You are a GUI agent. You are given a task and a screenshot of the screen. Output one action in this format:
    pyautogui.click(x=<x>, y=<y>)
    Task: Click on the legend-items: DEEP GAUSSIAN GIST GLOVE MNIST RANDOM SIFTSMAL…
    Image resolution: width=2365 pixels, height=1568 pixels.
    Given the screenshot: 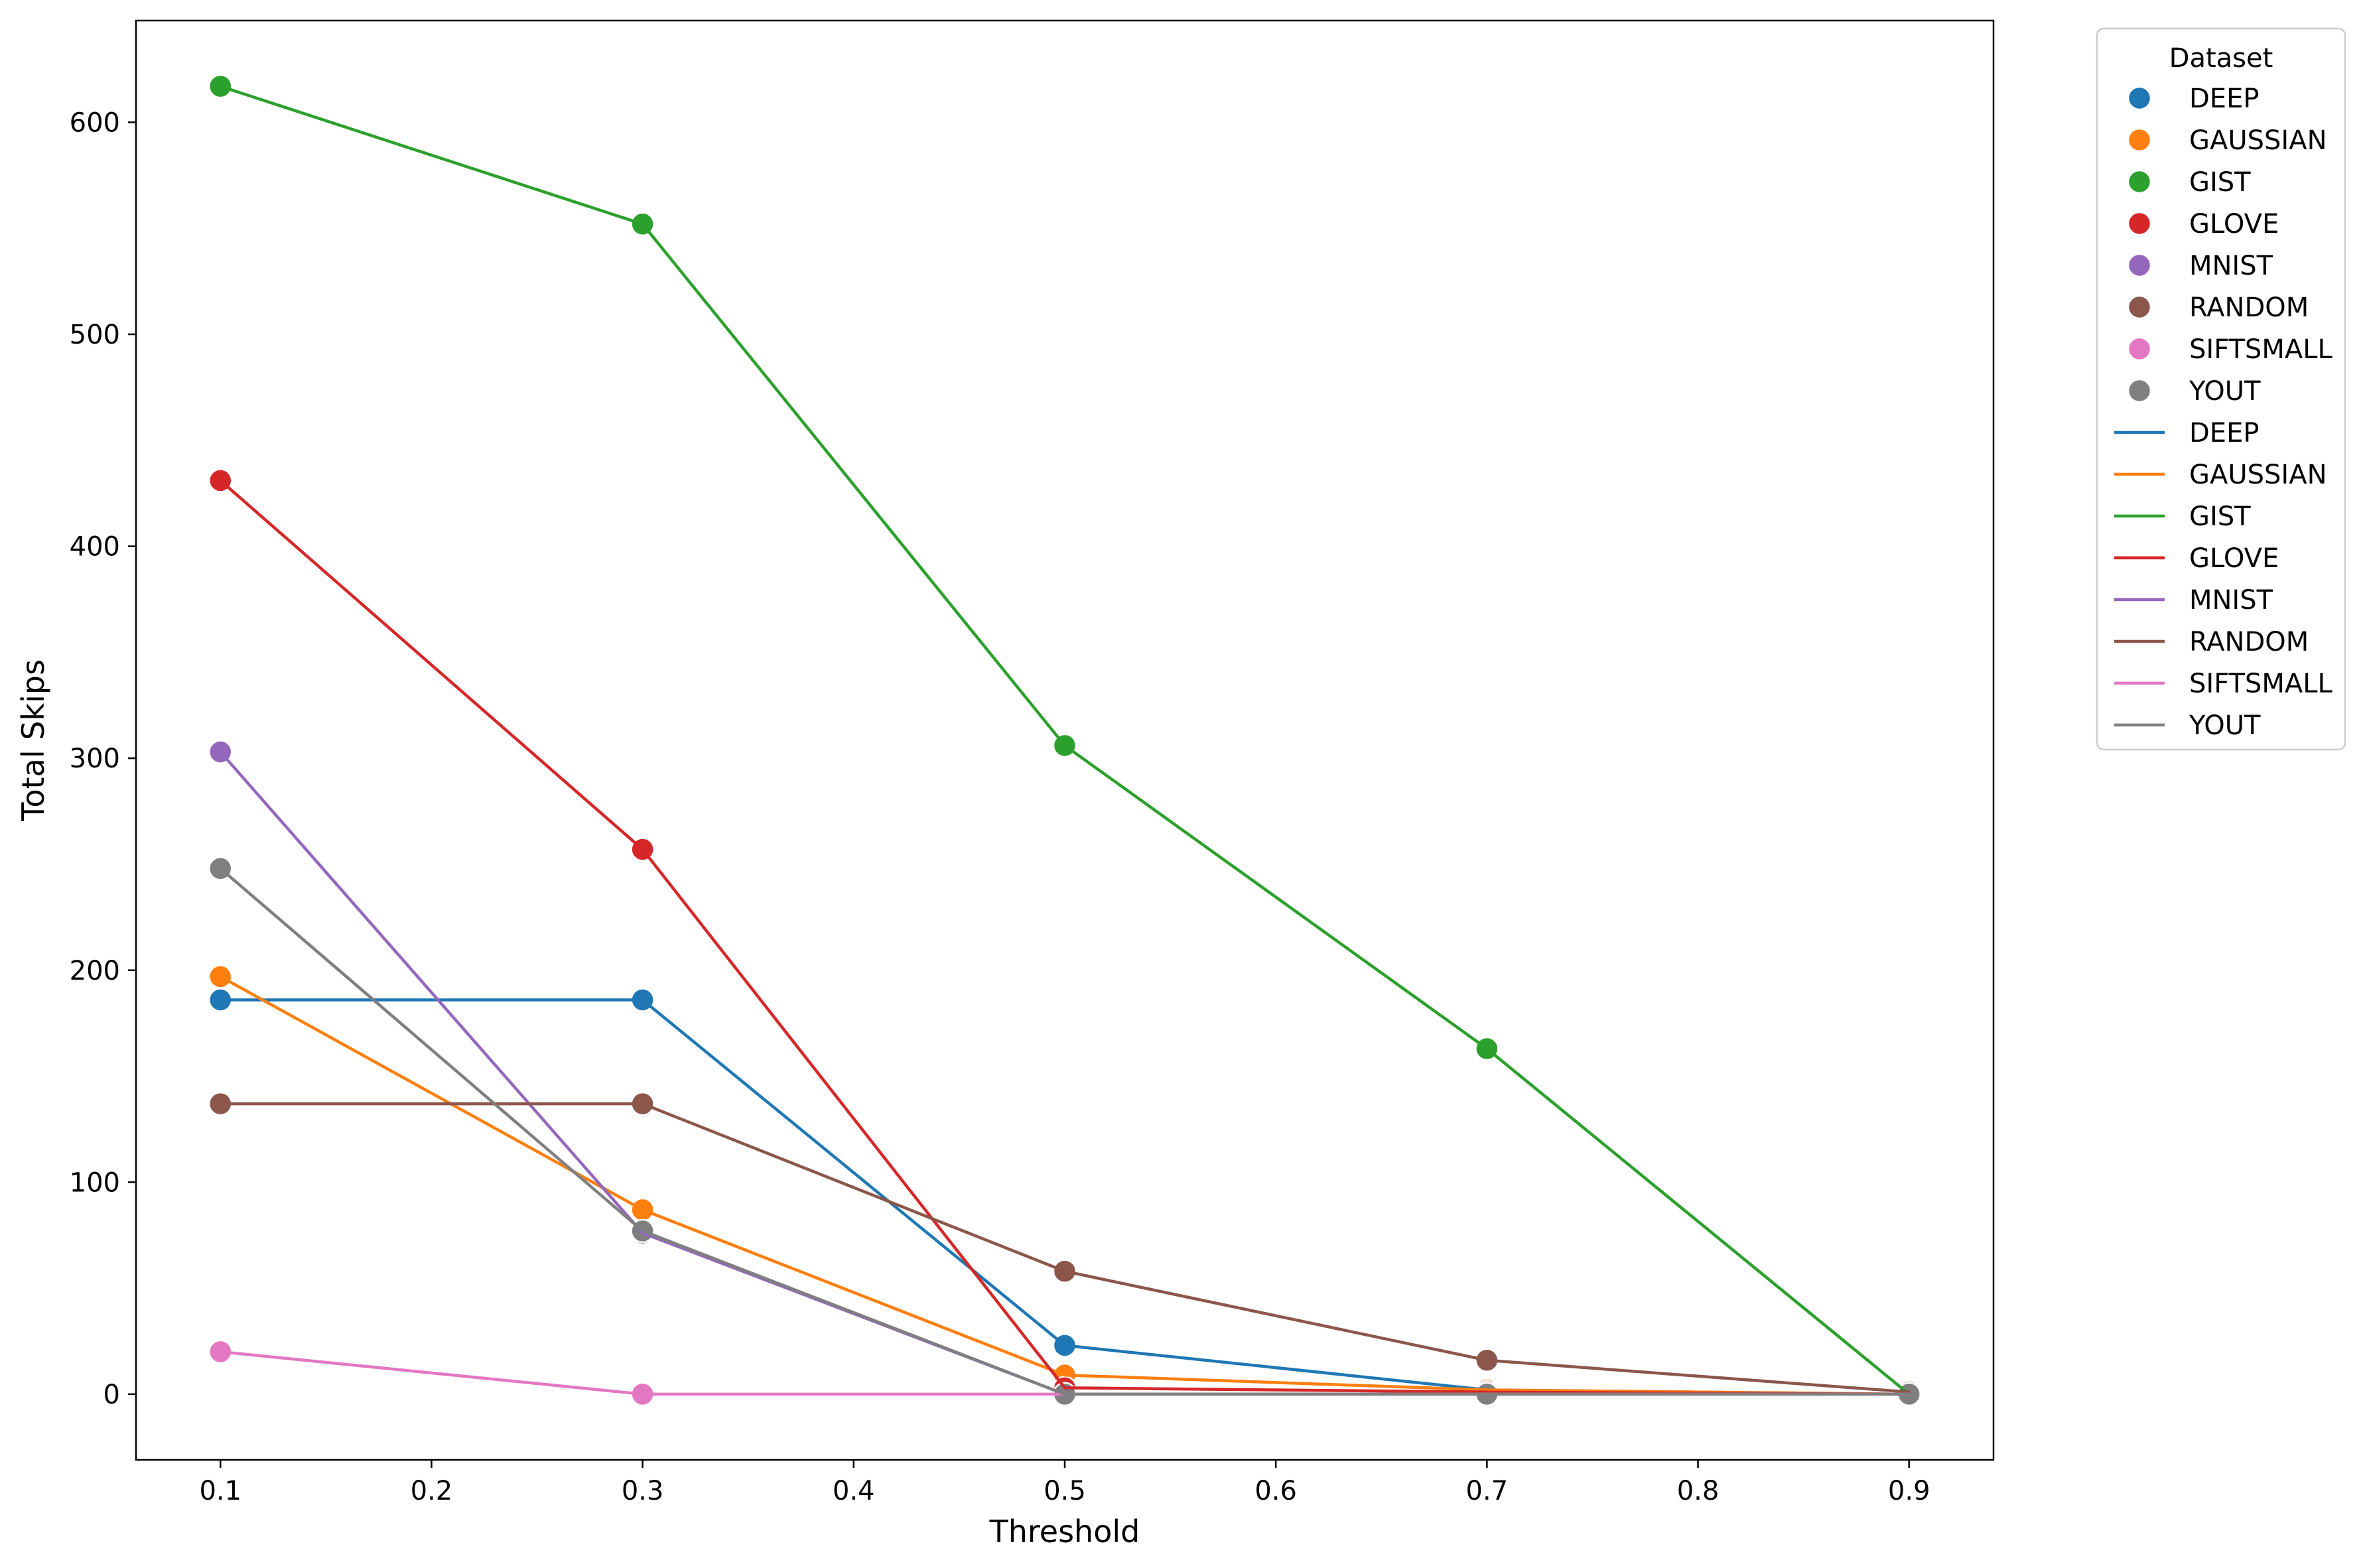 What is the action you would take?
    pyautogui.click(x=2223, y=412)
    